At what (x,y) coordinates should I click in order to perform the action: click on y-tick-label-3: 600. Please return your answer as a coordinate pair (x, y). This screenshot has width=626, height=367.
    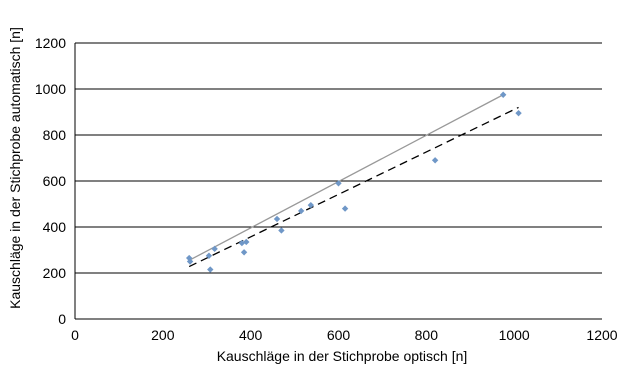
    Looking at the image, I should click on (55, 181).